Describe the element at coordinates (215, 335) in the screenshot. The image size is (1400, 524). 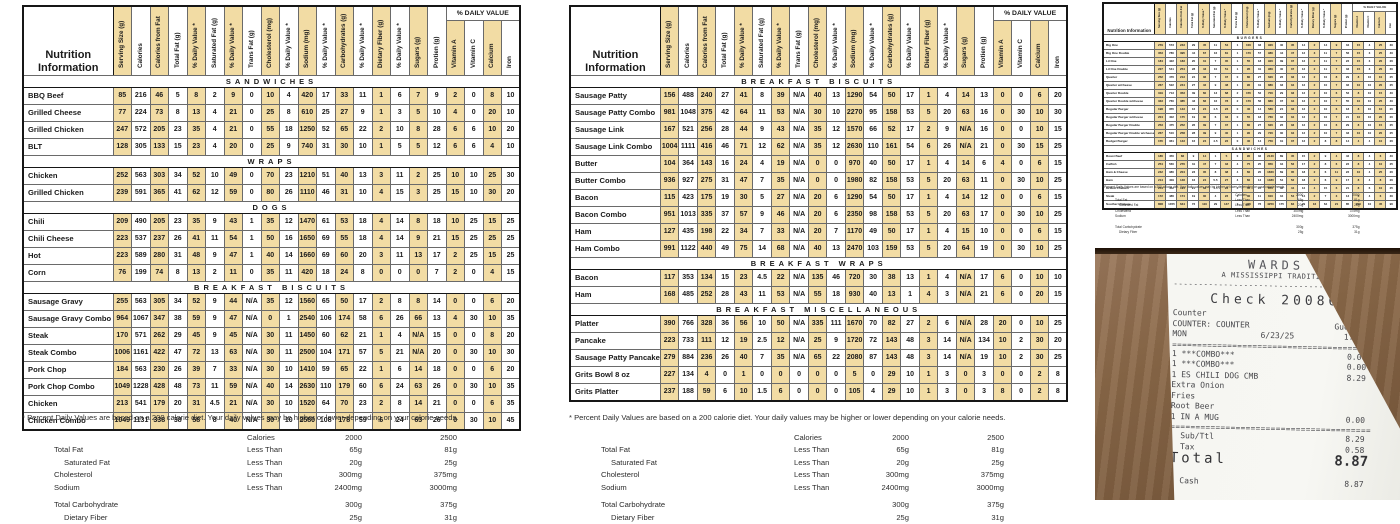
I see `cell-value: 9` at that location.